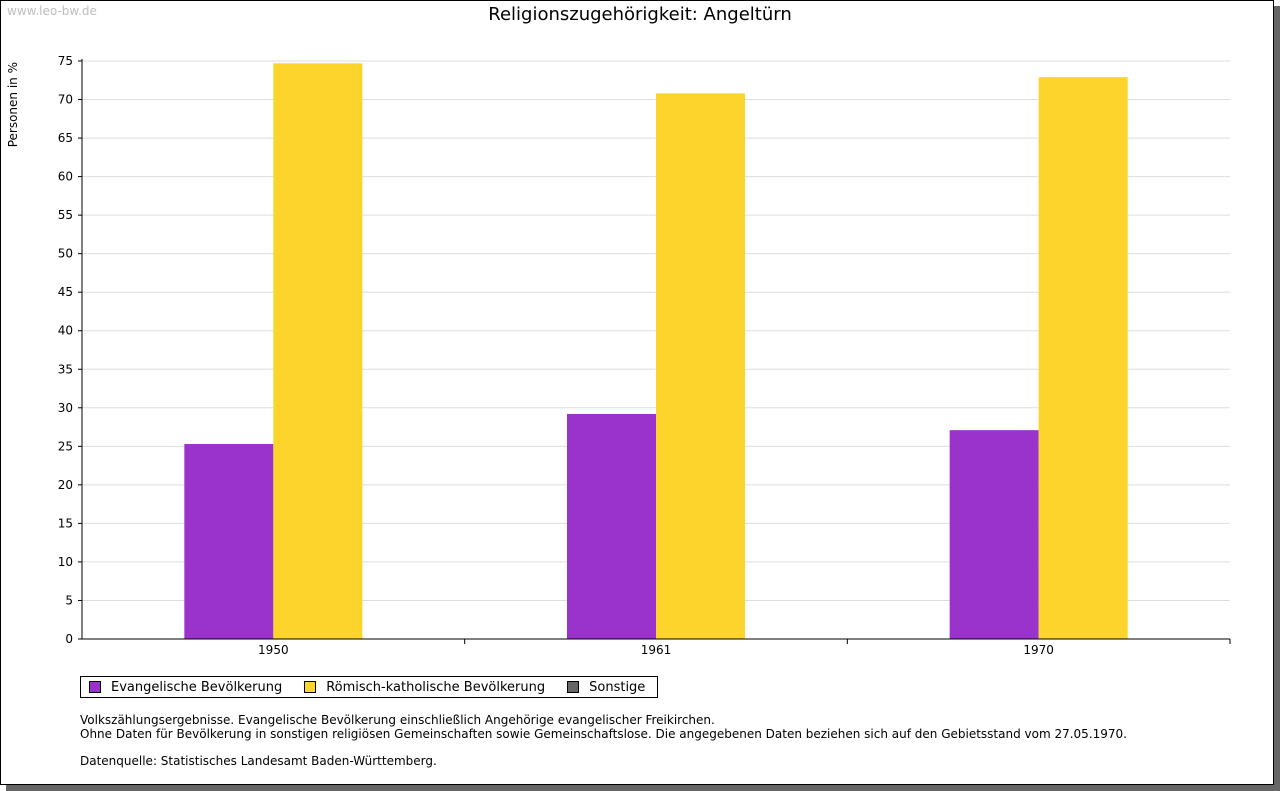 The width and height of the screenshot is (1280, 791). What do you see at coordinates (65, 215) in the screenshot?
I see `y-tick-label: 55` at bounding box center [65, 215].